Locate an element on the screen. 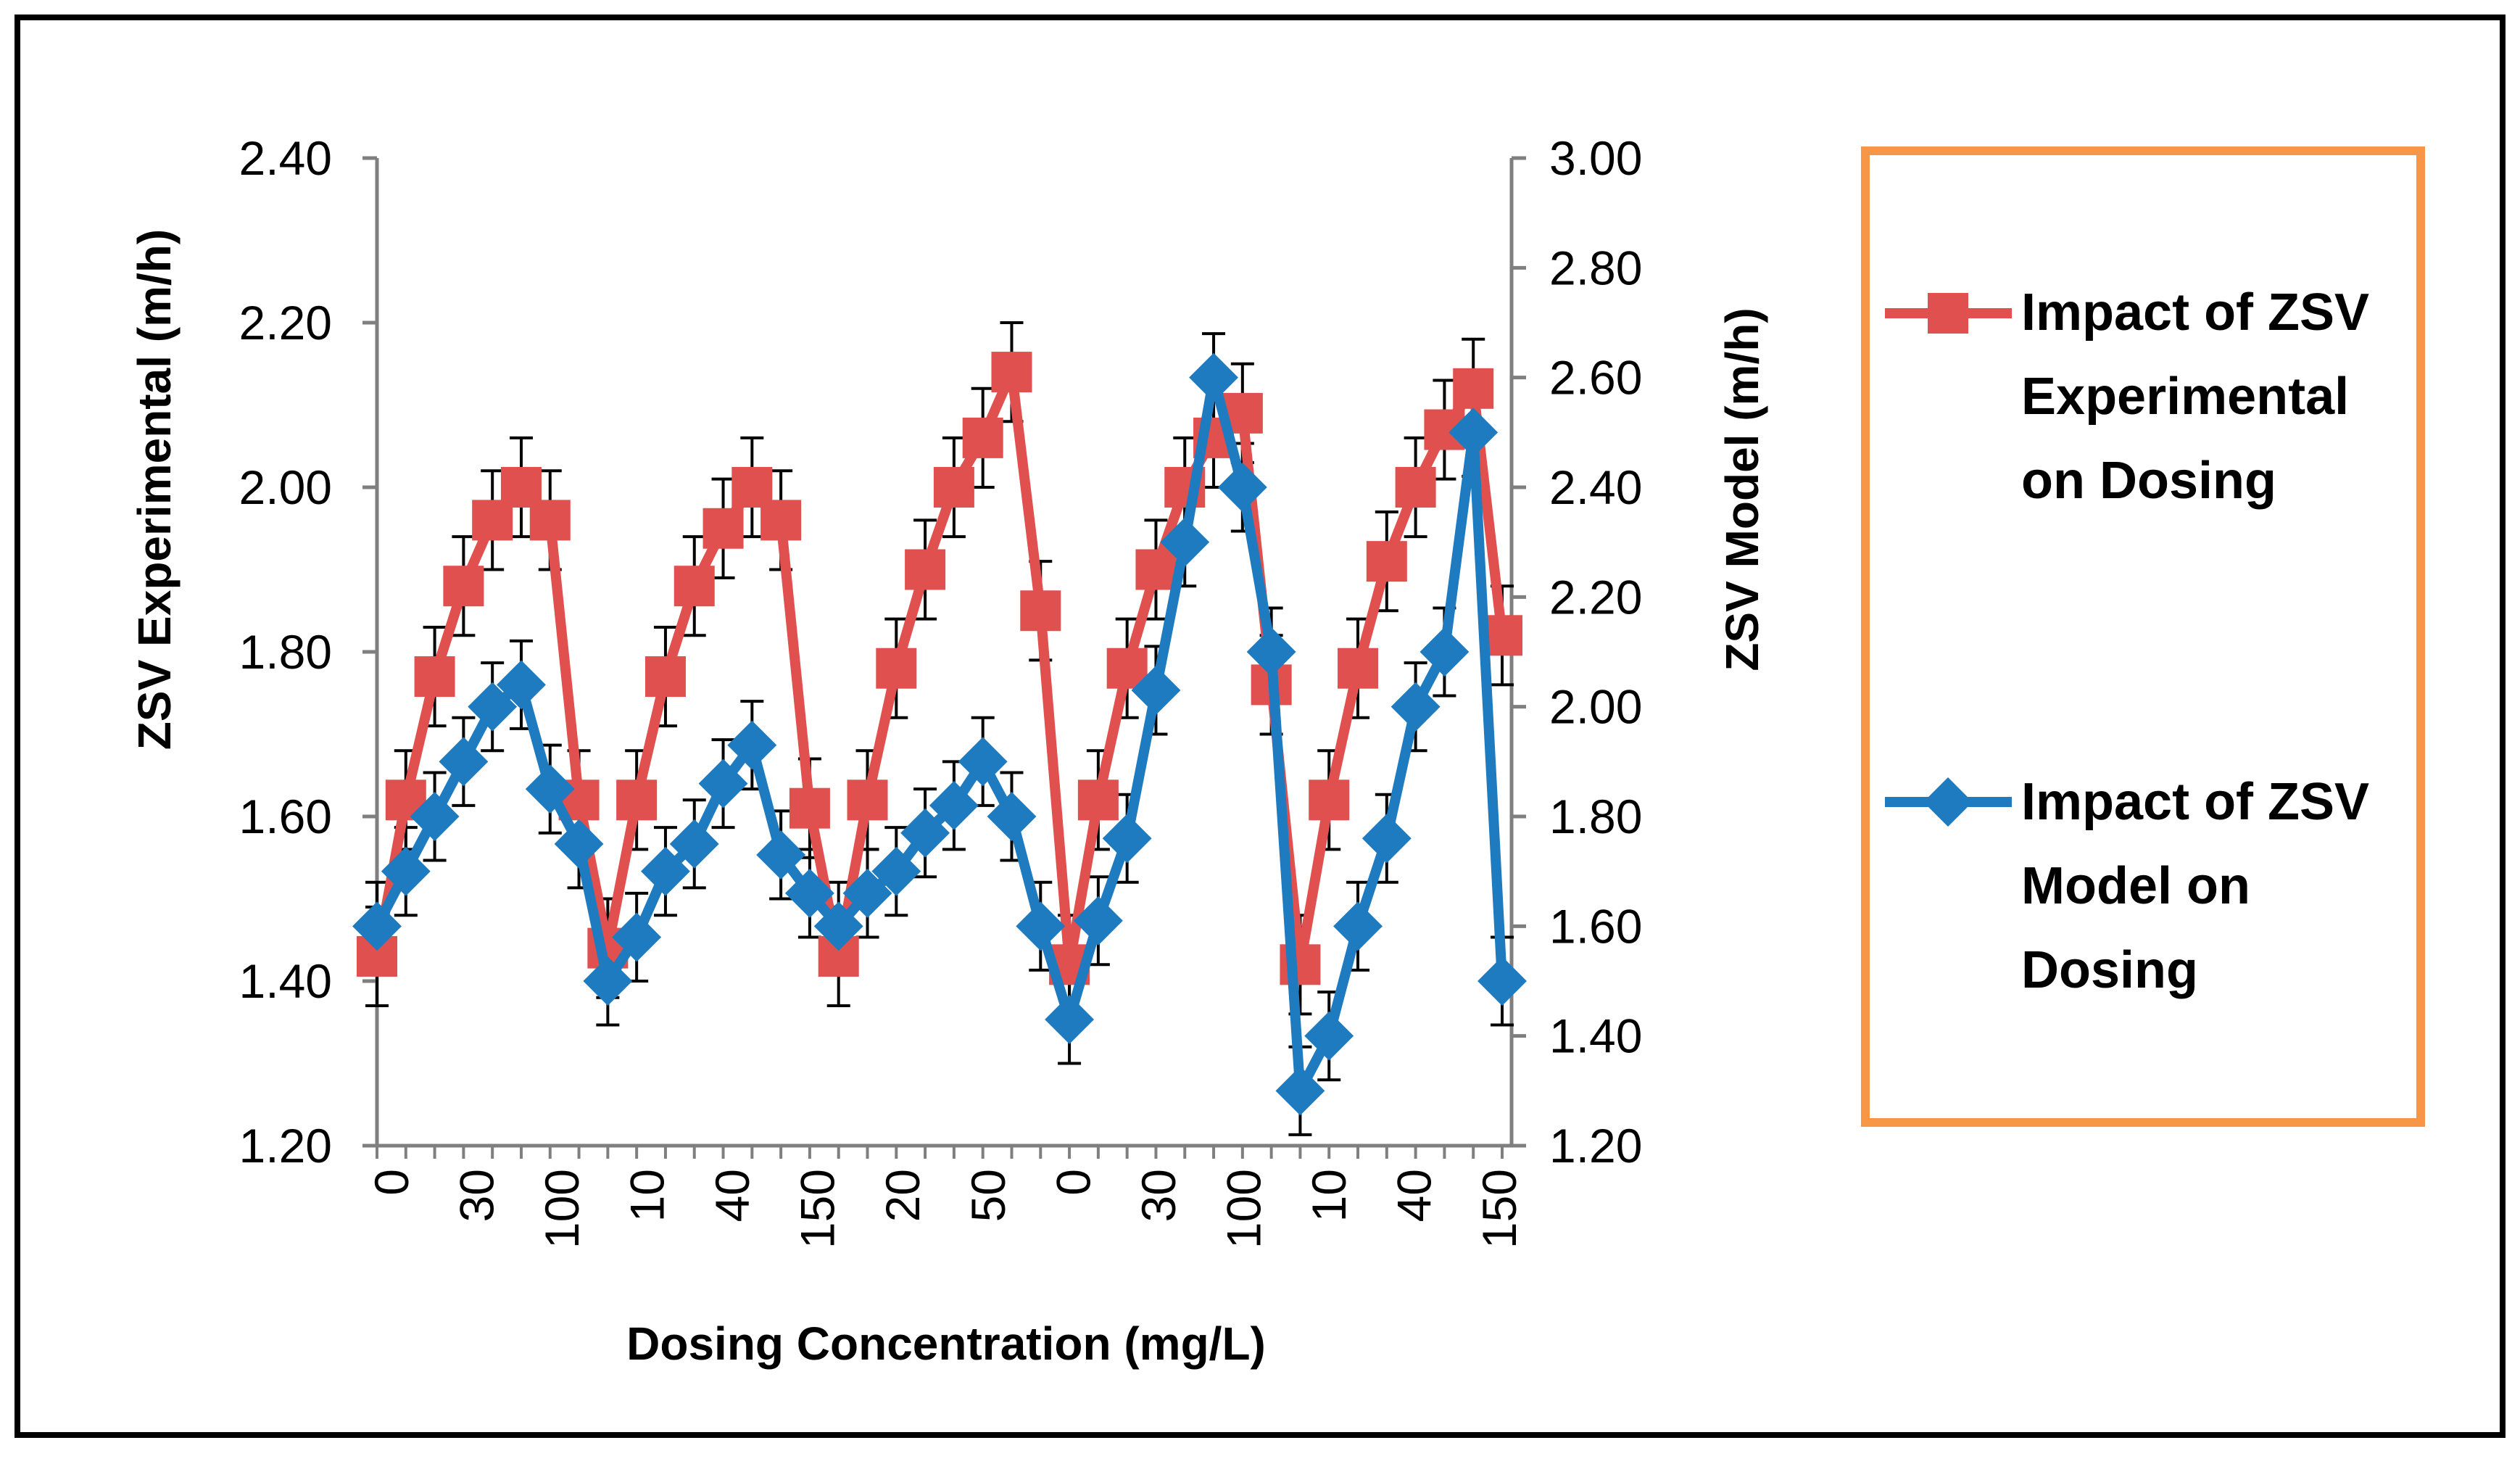 Image resolution: width=2520 pixels, height=1464 pixels. y2-tick-label: 1.20 is located at coordinates (1595, 1146).